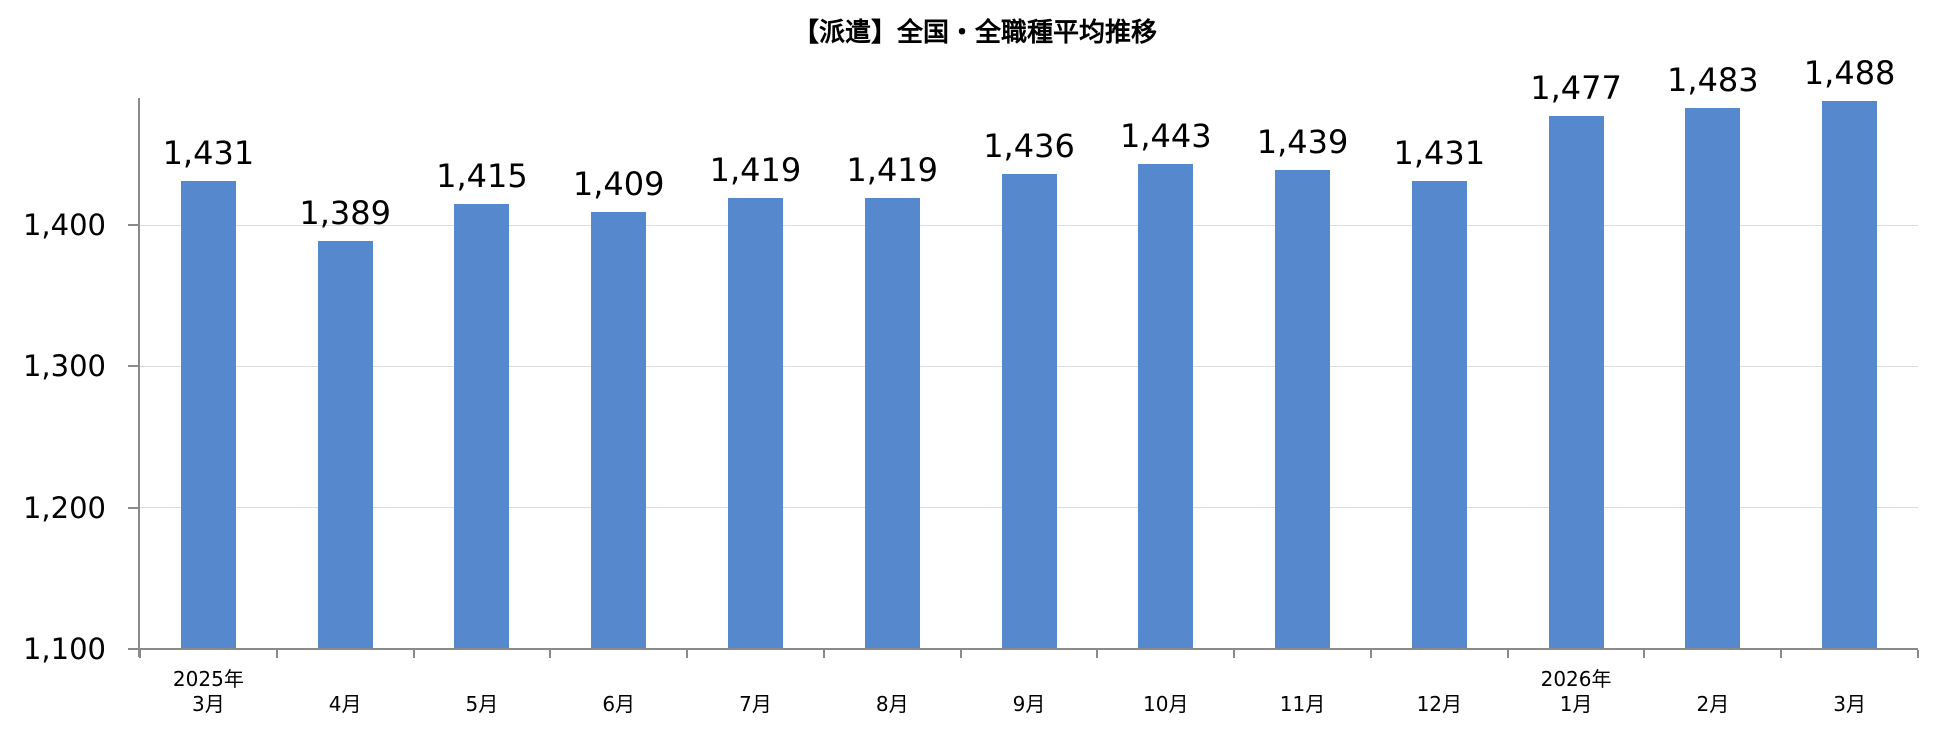 The height and width of the screenshot is (738, 1950). I want to click on x-axis-month-label: 12月, so click(1439, 704).